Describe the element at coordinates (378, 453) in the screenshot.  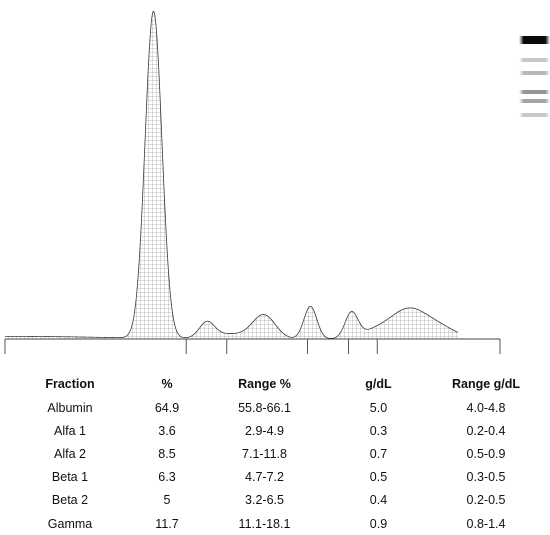
I see `fraction-gdl: 0.7` at that location.